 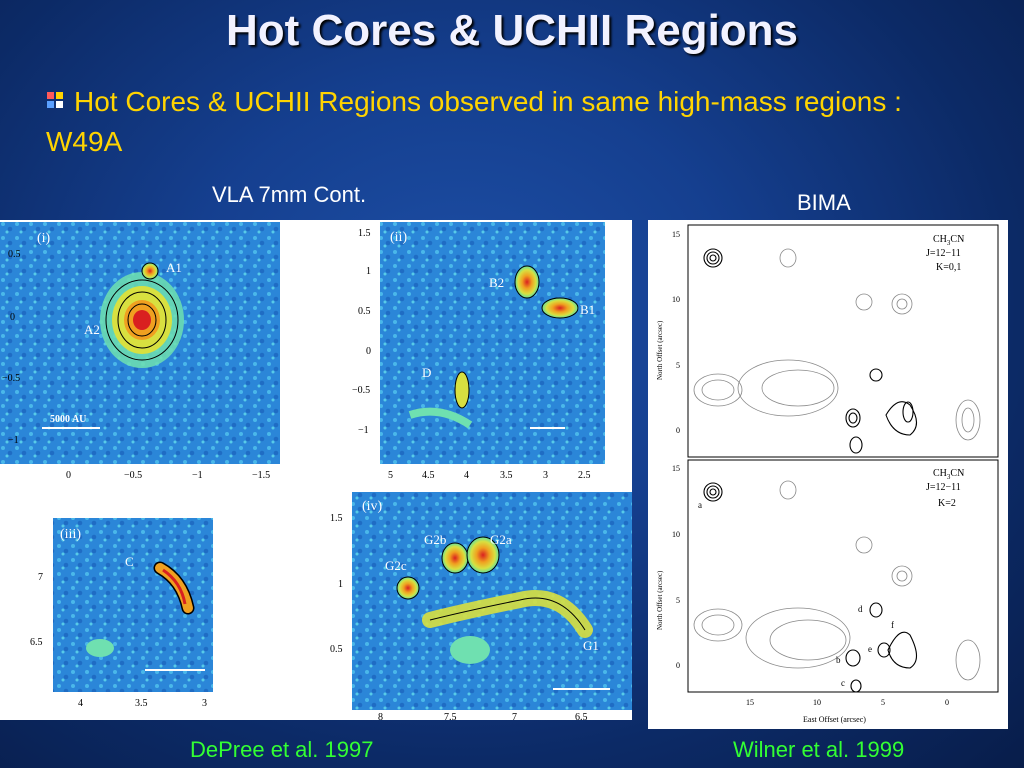 I want to click on bima-source-d: d, so click(x=860, y=609).